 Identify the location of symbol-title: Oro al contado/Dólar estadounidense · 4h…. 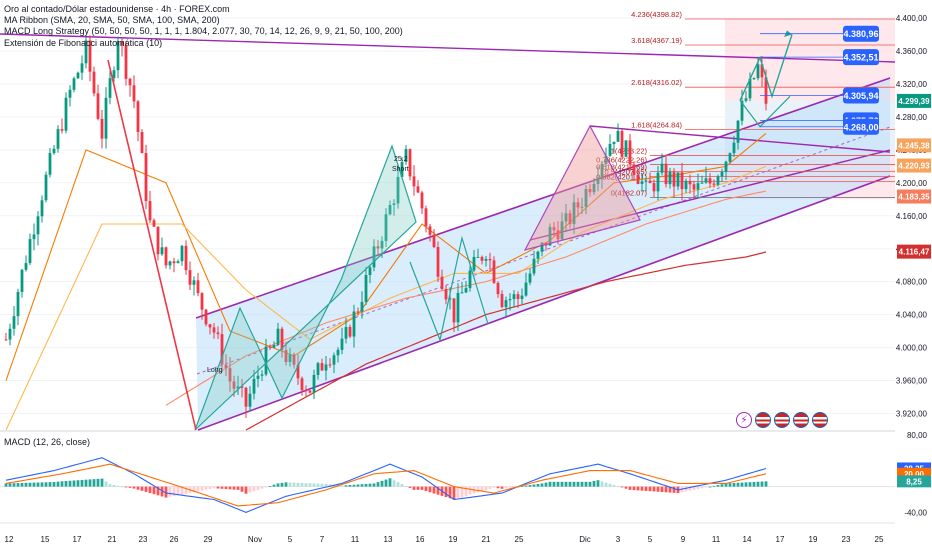
(117, 9).